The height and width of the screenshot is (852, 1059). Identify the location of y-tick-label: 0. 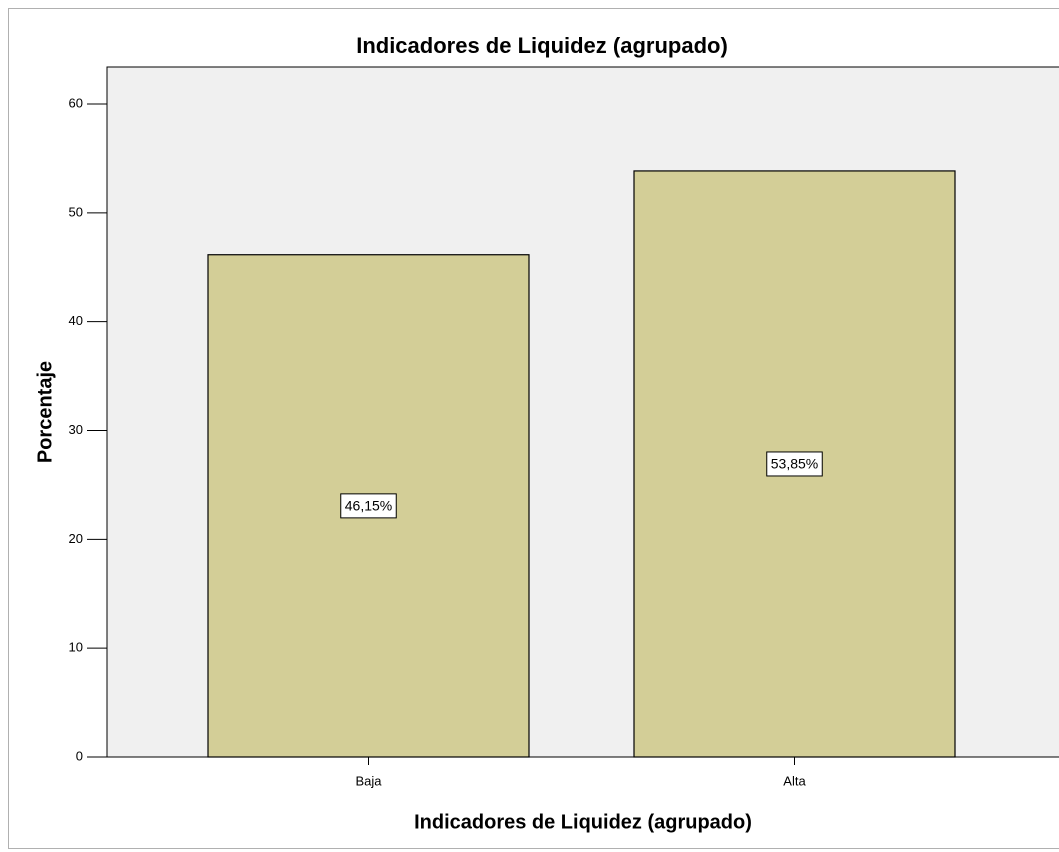
(79, 755).